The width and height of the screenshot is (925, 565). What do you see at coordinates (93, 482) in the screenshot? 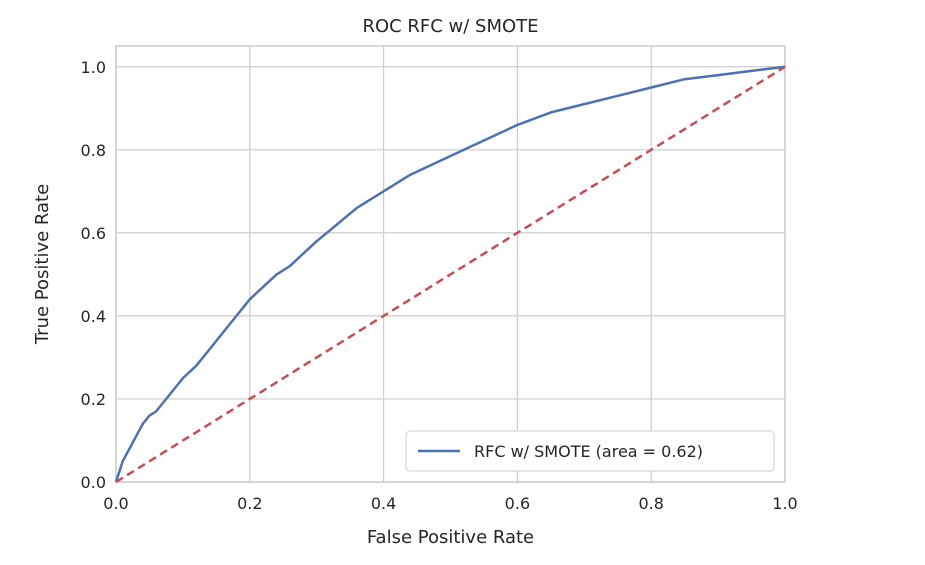
I see `y-tick-label: 0.0` at bounding box center [93, 482].